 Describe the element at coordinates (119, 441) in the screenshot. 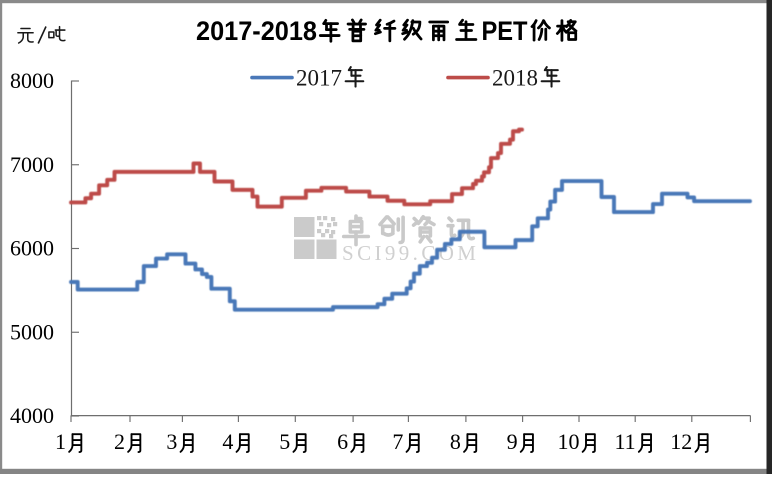

I see `svg-text: 2` at that location.